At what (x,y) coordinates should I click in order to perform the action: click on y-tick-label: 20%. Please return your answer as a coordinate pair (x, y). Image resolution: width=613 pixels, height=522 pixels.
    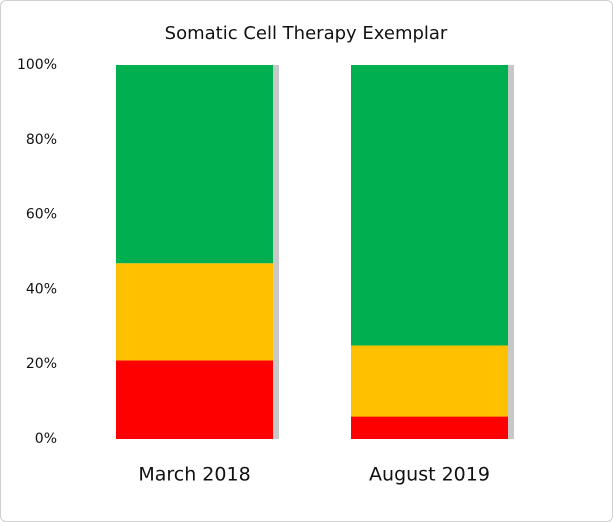
    Looking at the image, I should click on (41, 364).